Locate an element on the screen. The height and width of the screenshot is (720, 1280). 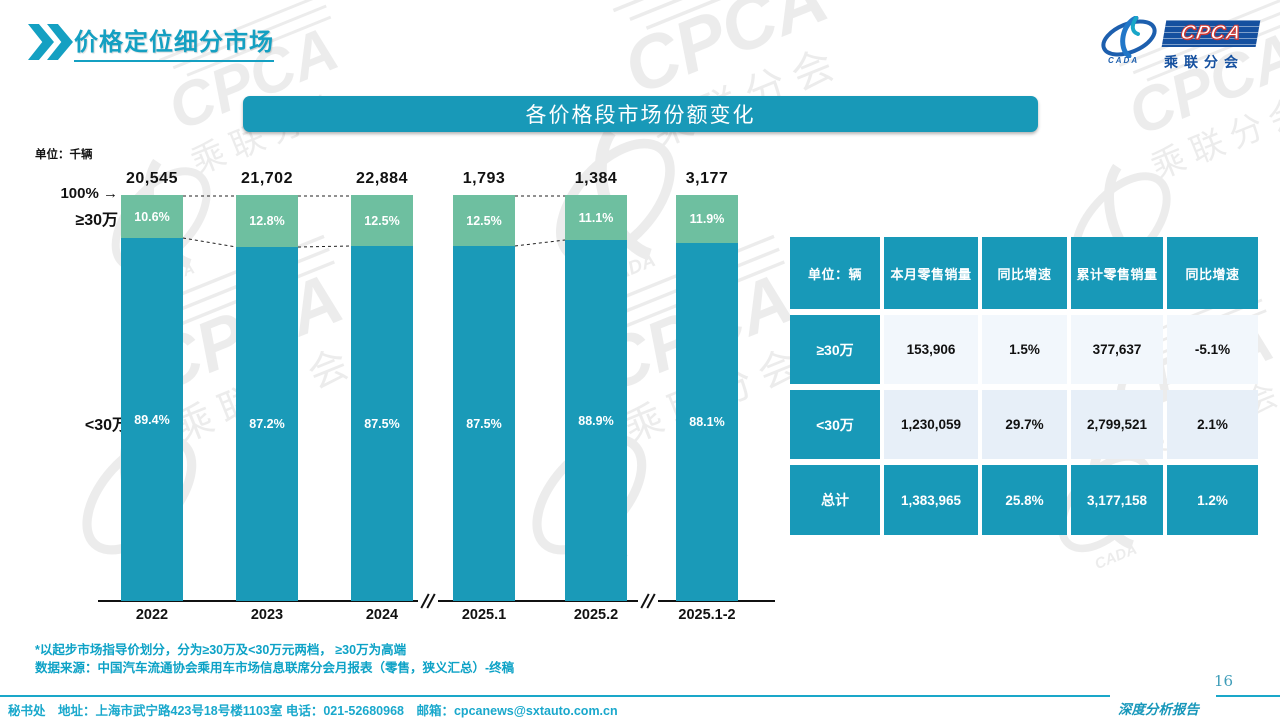
bar-total-label: 3,177 is located at coordinates (707, 178).